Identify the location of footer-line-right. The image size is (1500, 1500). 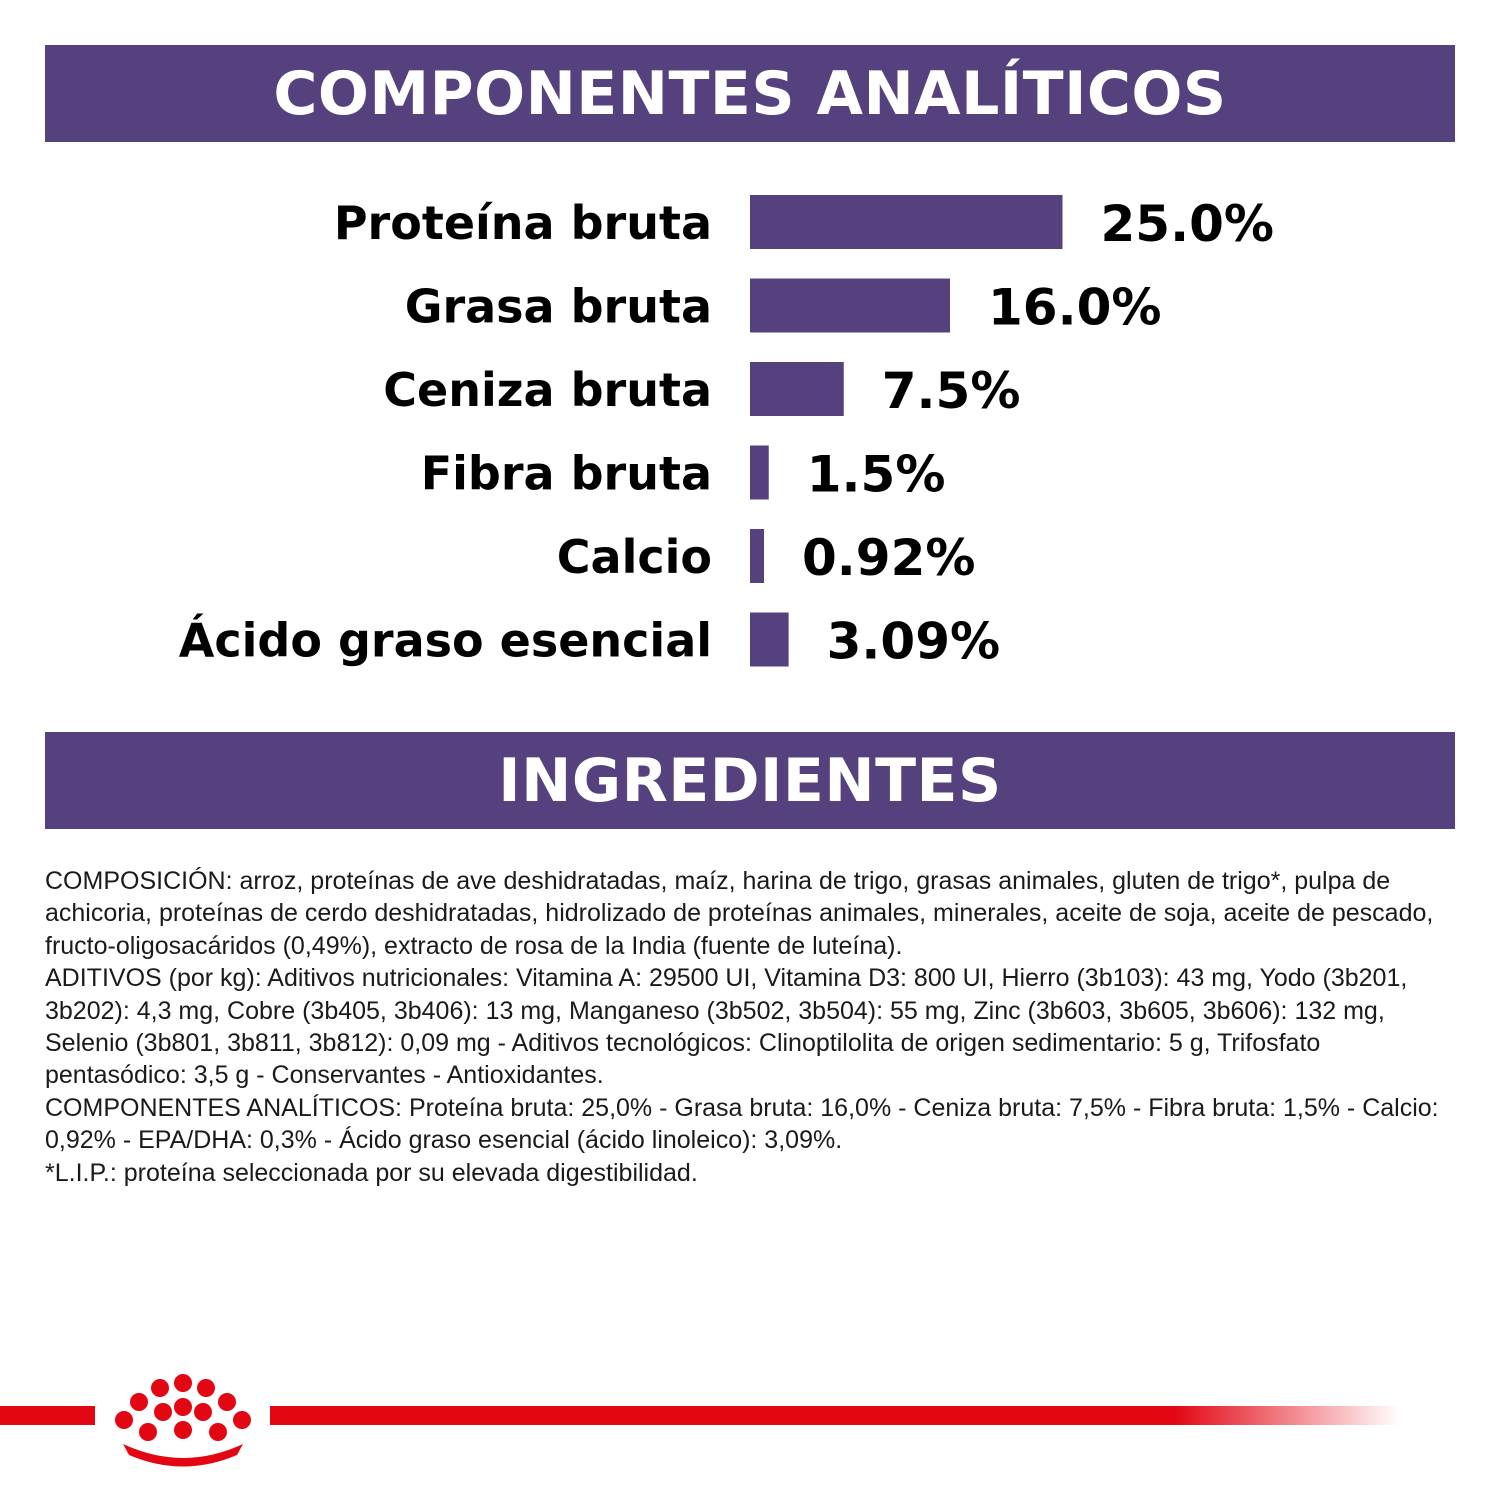
(835, 1415).